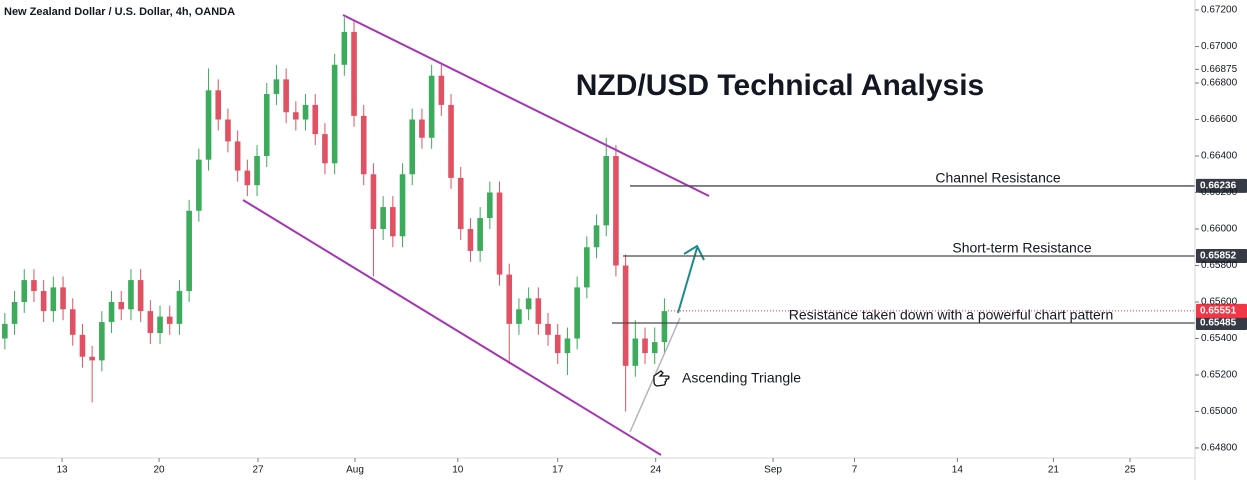  What do you see at coordinates (1219, 411) in the screenshot?
I see `y-tick-label: 0.65000` at bounding box center [1219, 411].